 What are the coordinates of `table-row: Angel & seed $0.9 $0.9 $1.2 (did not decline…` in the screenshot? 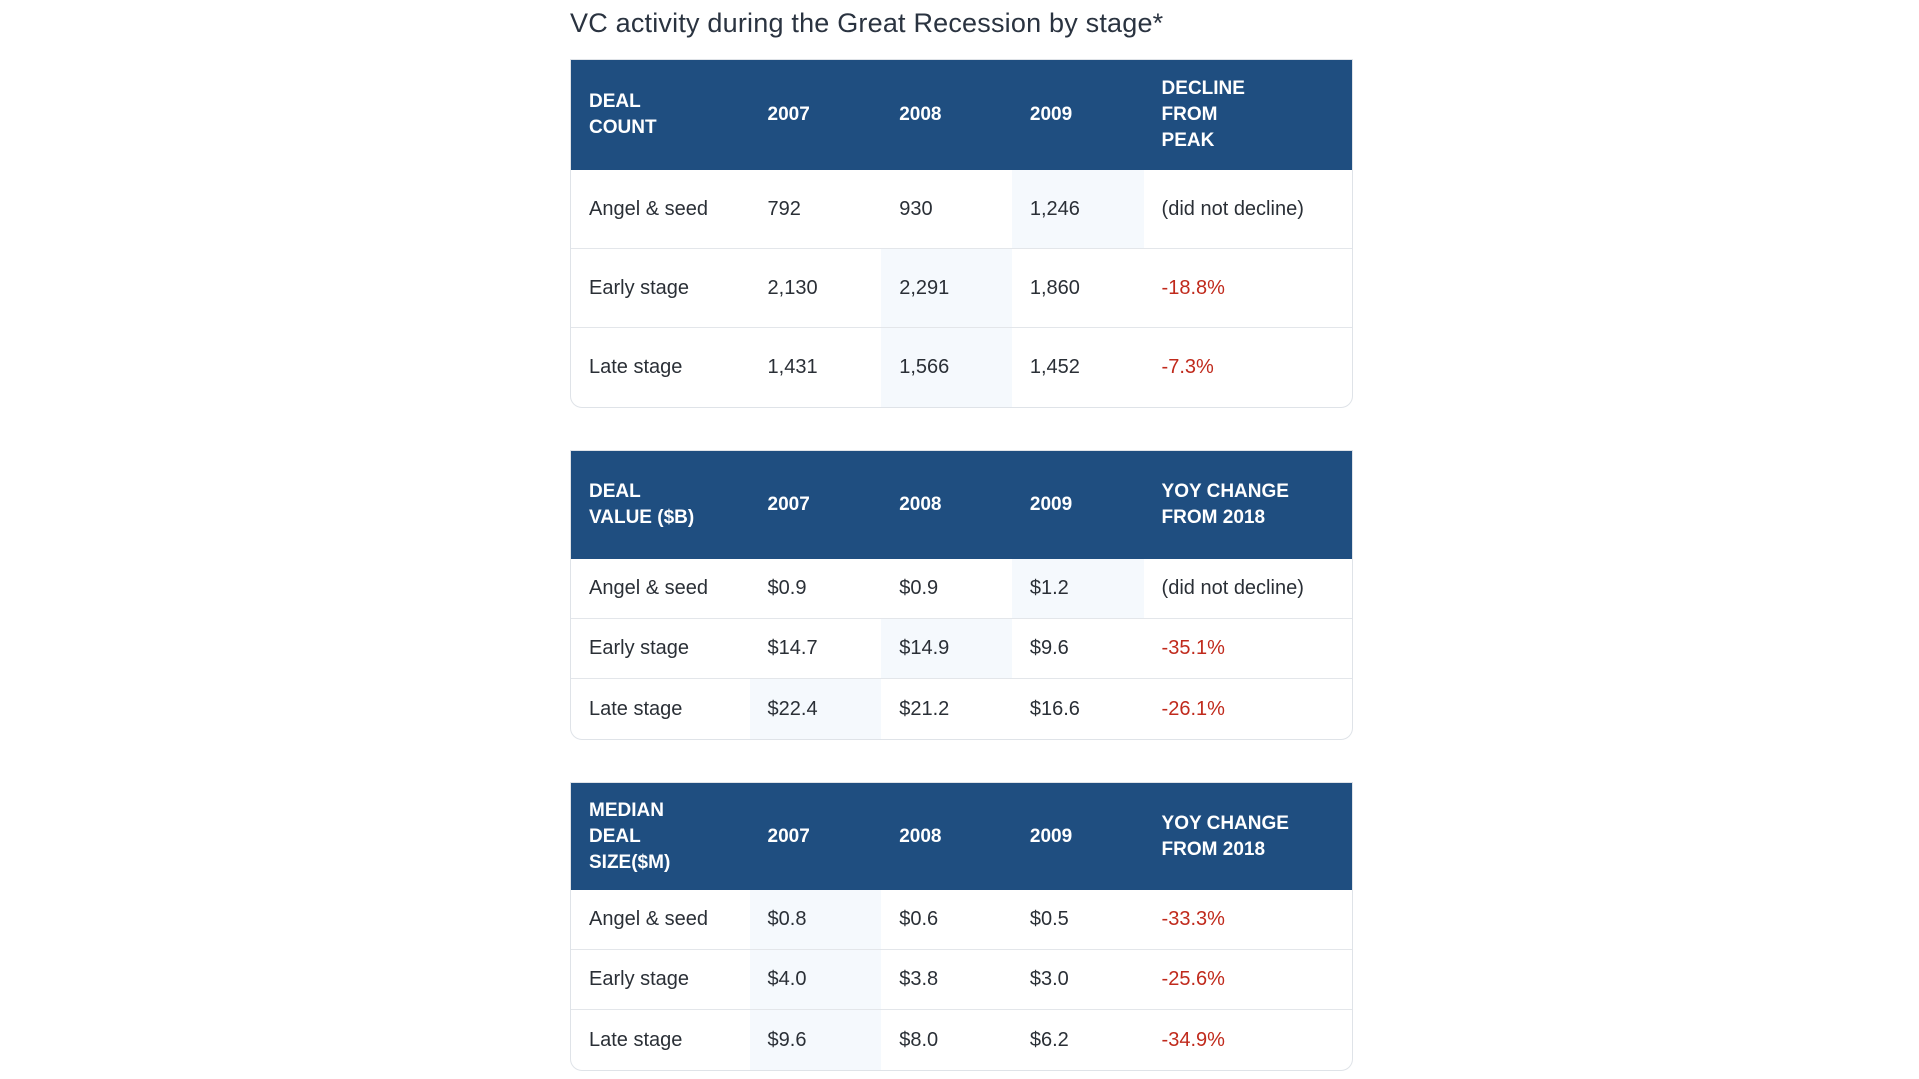 It's located at (961, 589).